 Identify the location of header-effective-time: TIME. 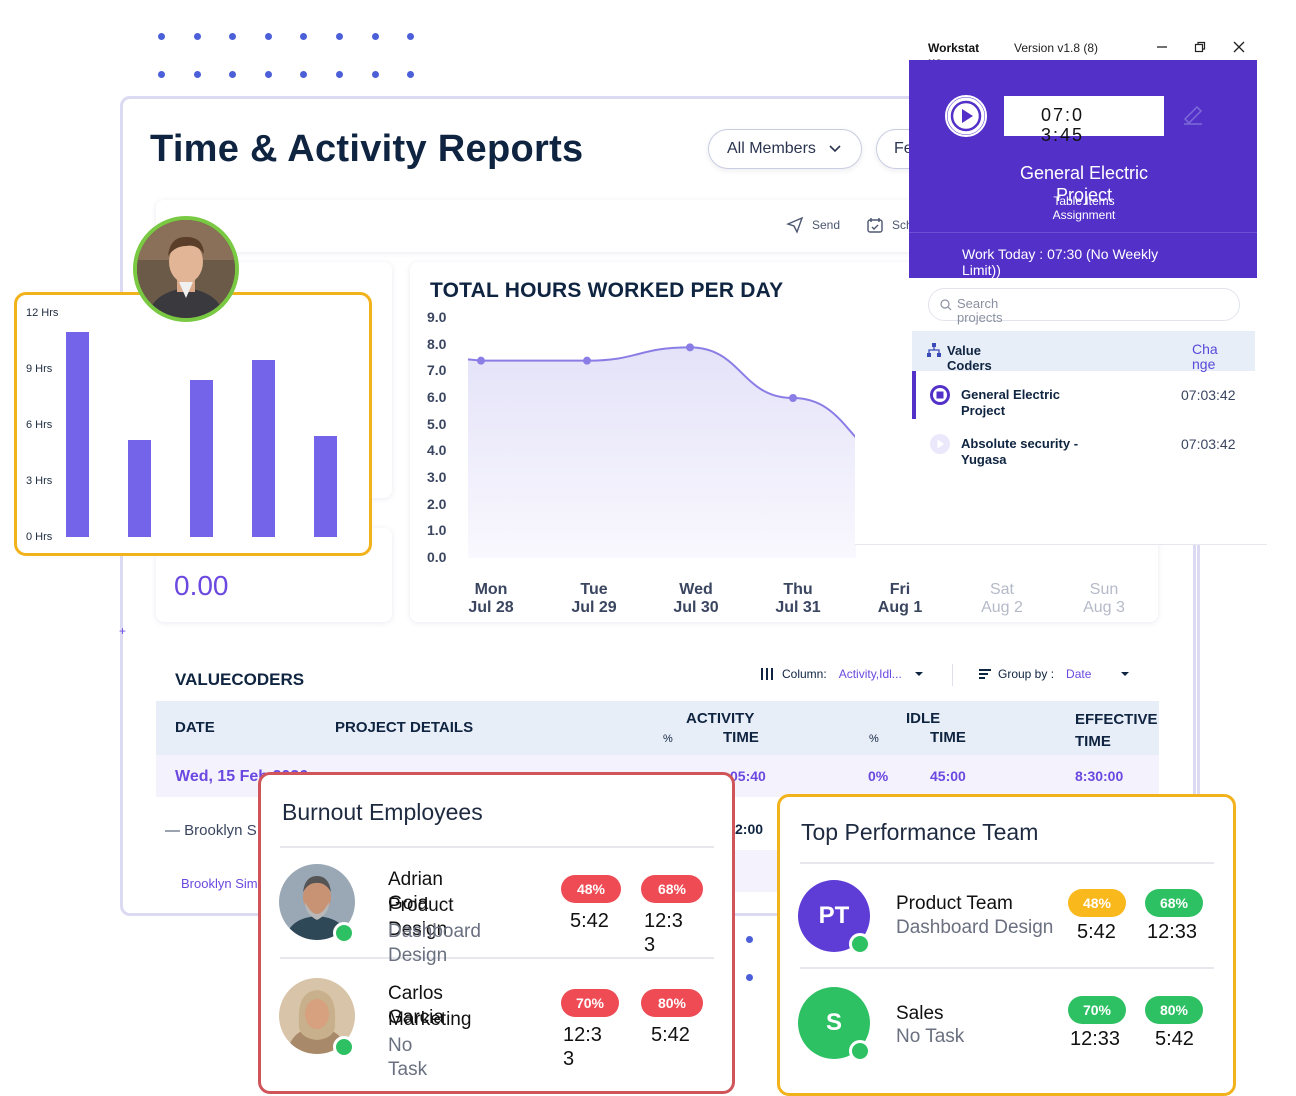
(1093, 741).